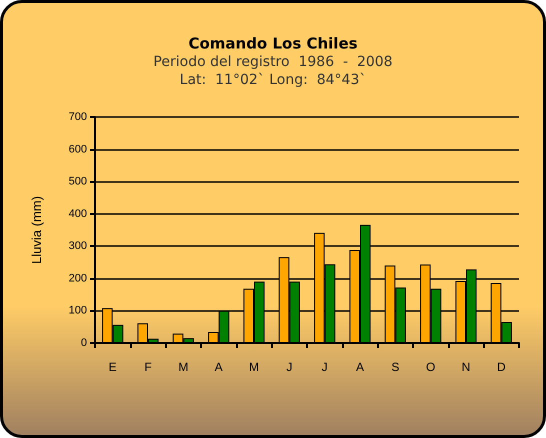 This screenshot has height=438, width=546. What do you see at coordinates (77, 149) in the screenshot?
I see `y-tick-label: 600` at bounding box center [77, 149].